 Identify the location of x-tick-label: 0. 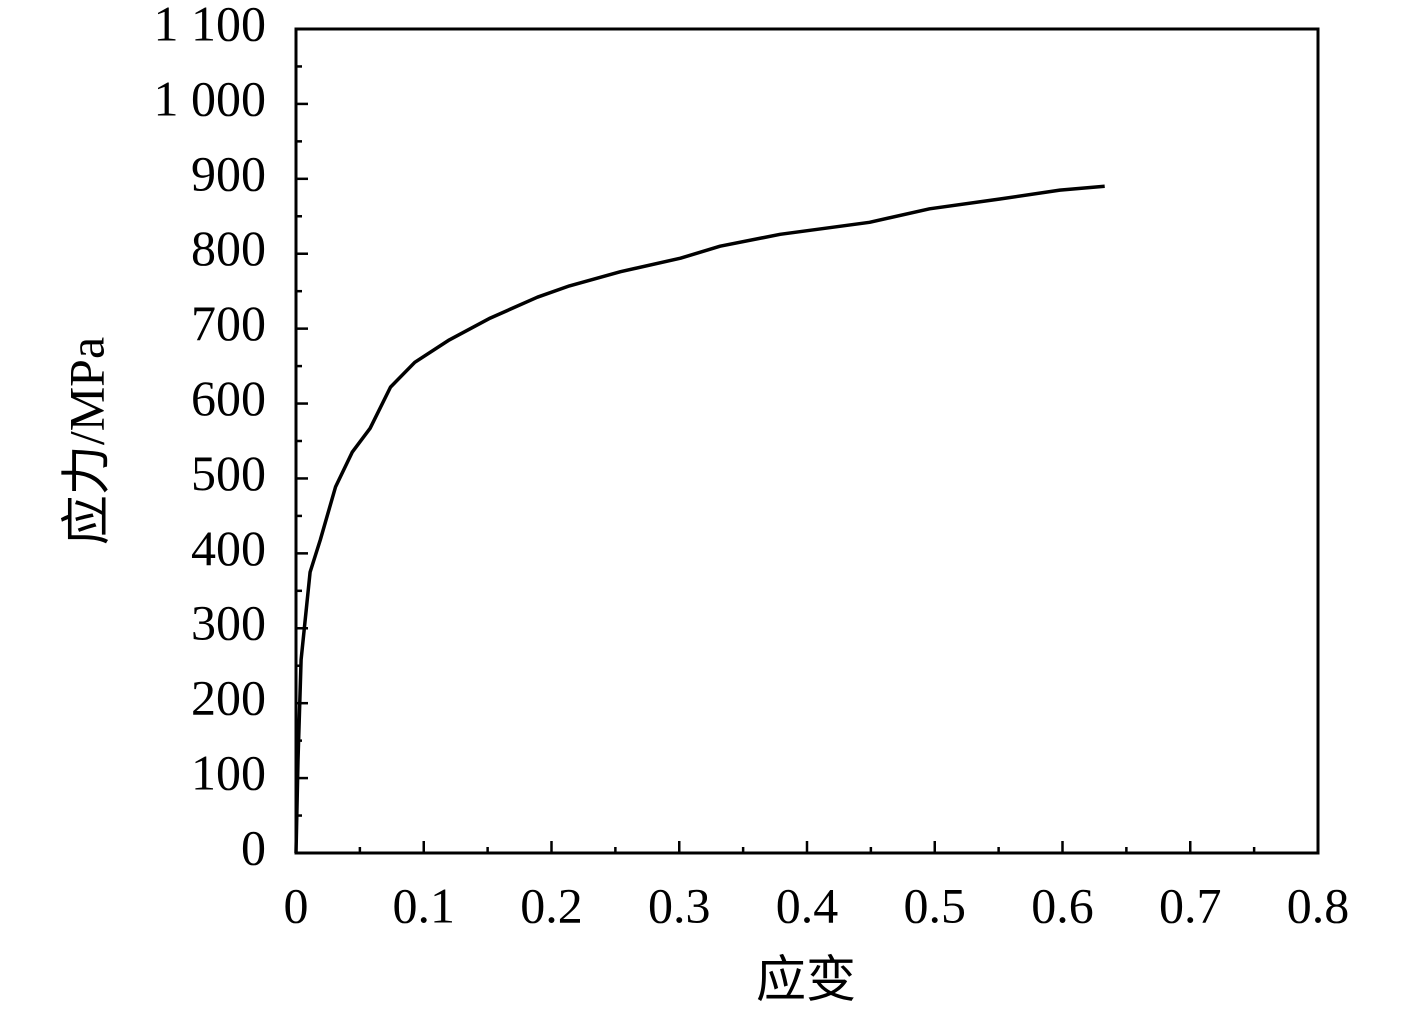
(296, 905).